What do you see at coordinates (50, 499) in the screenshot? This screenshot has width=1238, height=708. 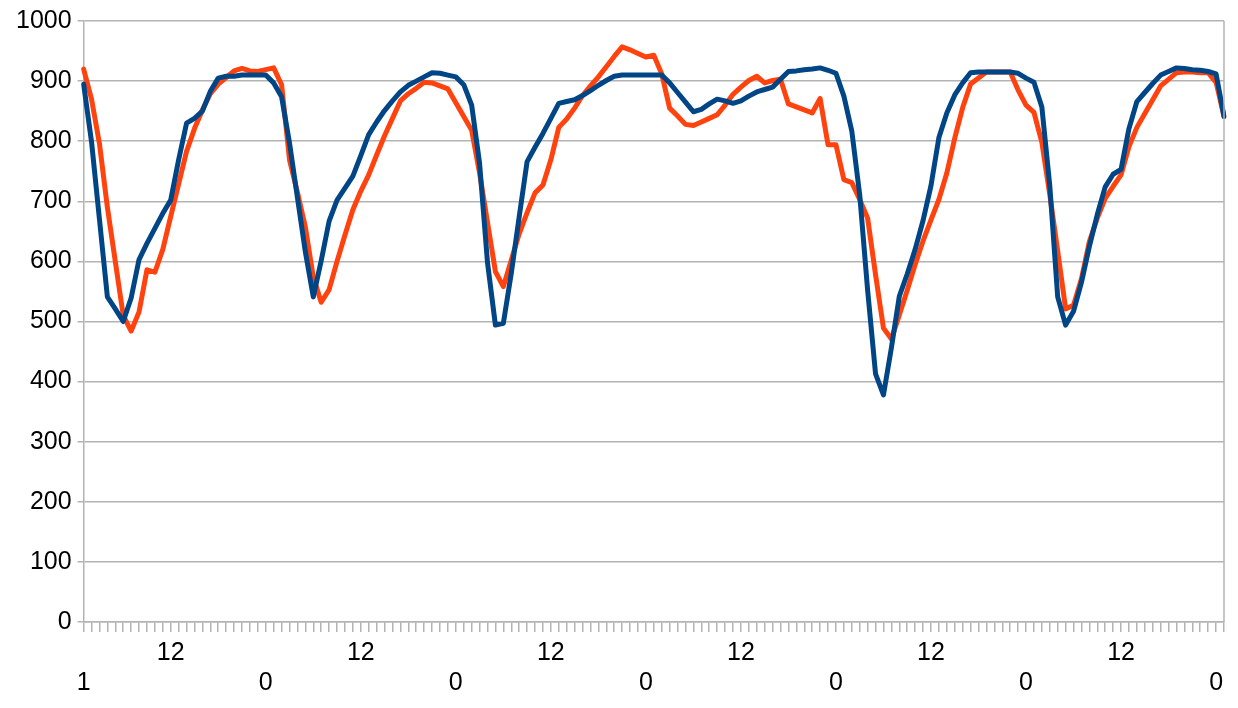 I see `y-tick-label: 200` at bounding box center [50, 499].